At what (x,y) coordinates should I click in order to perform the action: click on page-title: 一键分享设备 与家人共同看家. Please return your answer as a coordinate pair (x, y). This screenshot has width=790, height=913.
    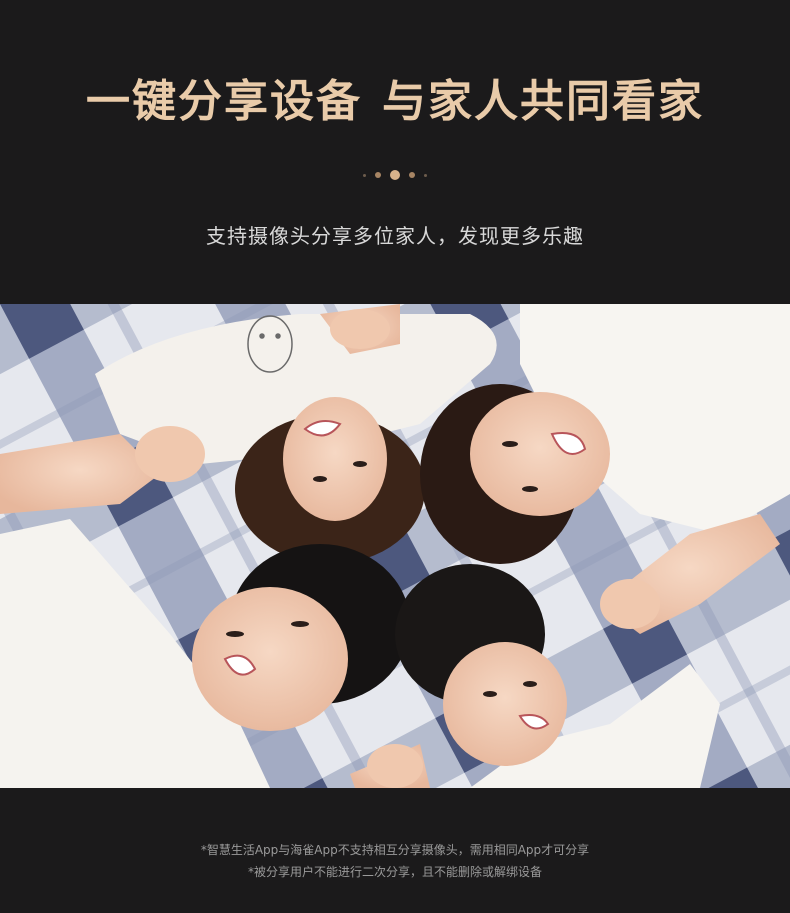
    Looking at the image, I should click on (395, 102).